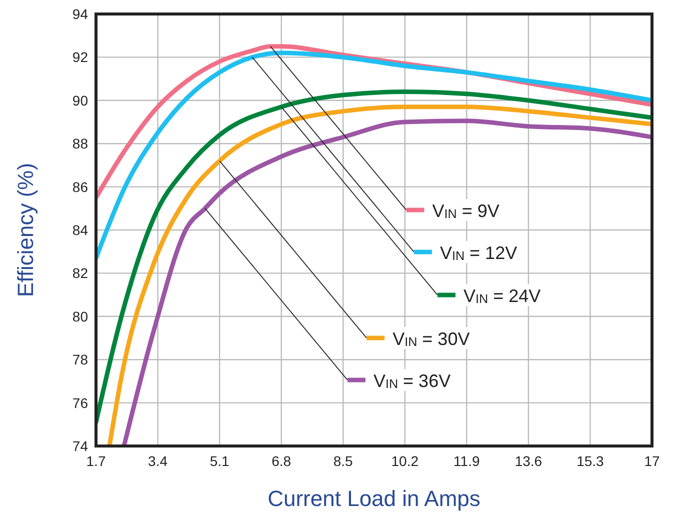 This screenshot has height=516, width=673. Describe the element at coordinates (466, 211) in the screenshot. I see `legend-label: VIN = 9V` at that location.